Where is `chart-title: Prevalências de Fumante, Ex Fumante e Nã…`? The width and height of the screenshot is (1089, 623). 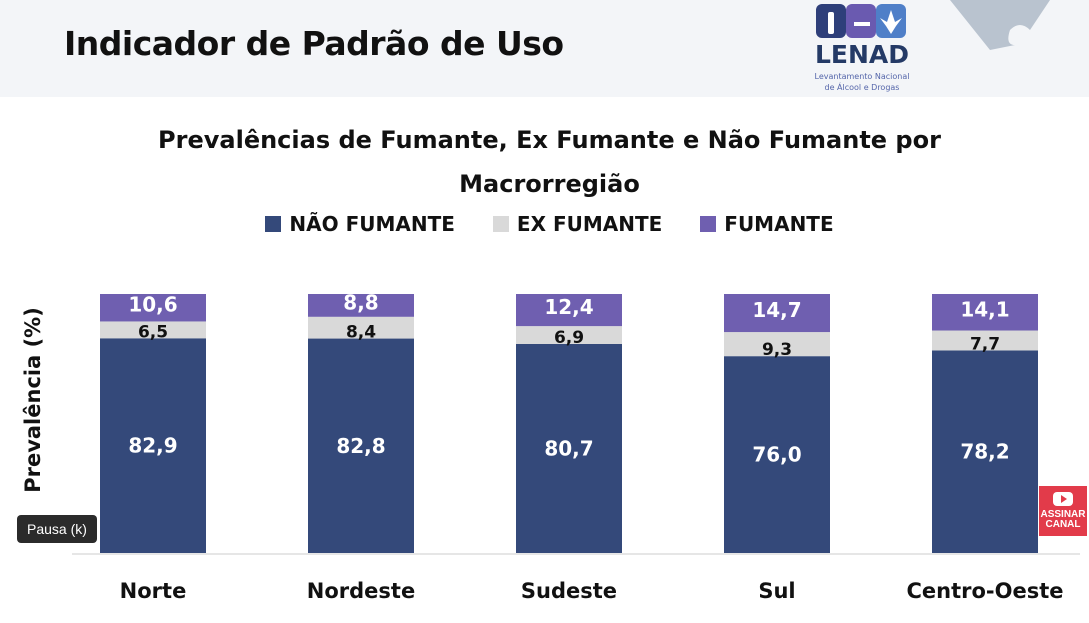
chart-title: Prevalências de Fumante, Ex Fumante e Nã… is located at coordinates (544, 162).